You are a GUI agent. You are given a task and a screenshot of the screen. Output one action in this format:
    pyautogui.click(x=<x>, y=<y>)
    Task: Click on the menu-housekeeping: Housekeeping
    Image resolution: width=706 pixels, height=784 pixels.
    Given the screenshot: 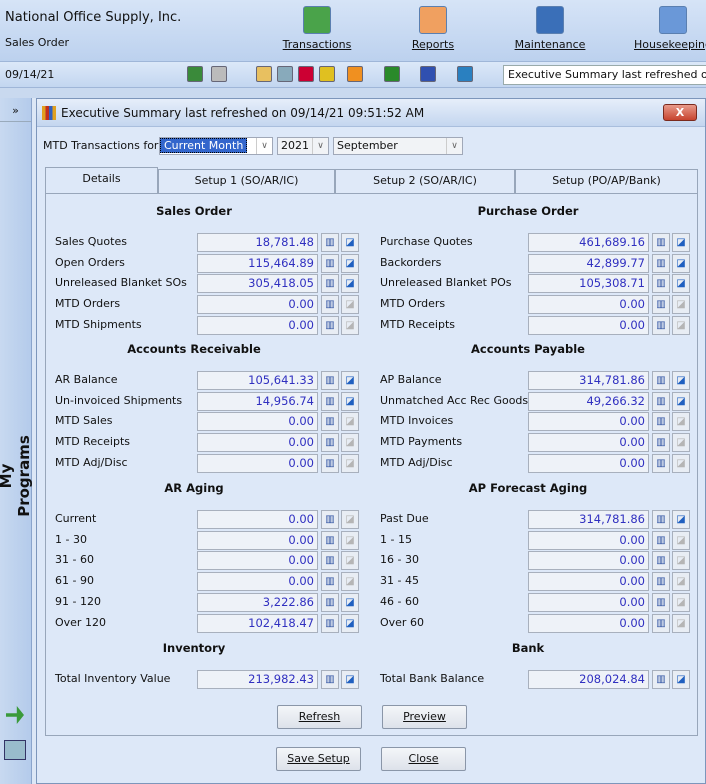 What is the action you would take?
    pyautogui.click(x=667, y=28)
    